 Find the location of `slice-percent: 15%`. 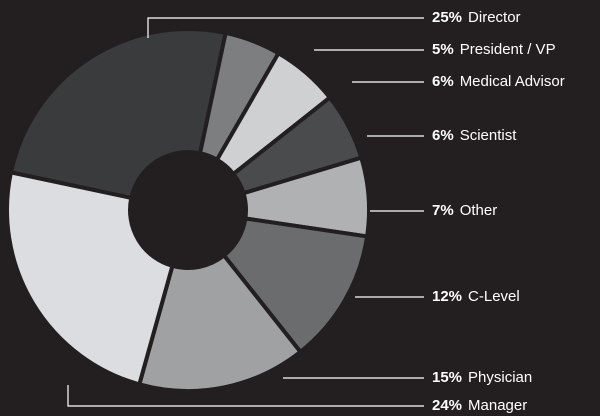

slice-percent: 15% is located at coordinates (447, 377).